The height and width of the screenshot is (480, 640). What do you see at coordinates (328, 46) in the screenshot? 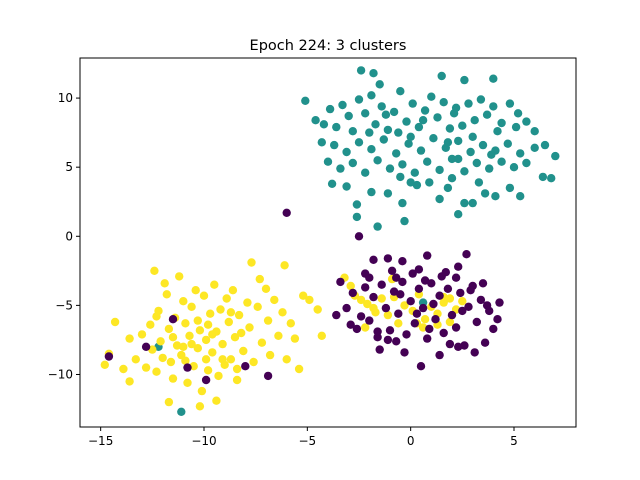
I see `chart-title: Epoch 224: 3 clusters` at bounding box center [328, 46].